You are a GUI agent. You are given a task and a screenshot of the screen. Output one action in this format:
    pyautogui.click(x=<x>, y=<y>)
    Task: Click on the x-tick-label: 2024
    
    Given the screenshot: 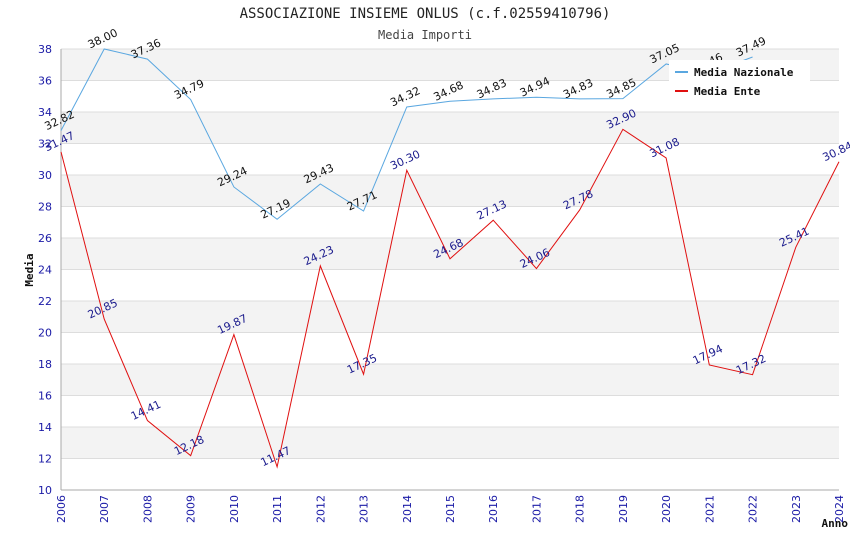 What is the action you would take?
    pyautogui.click(x=839, y=509)
    